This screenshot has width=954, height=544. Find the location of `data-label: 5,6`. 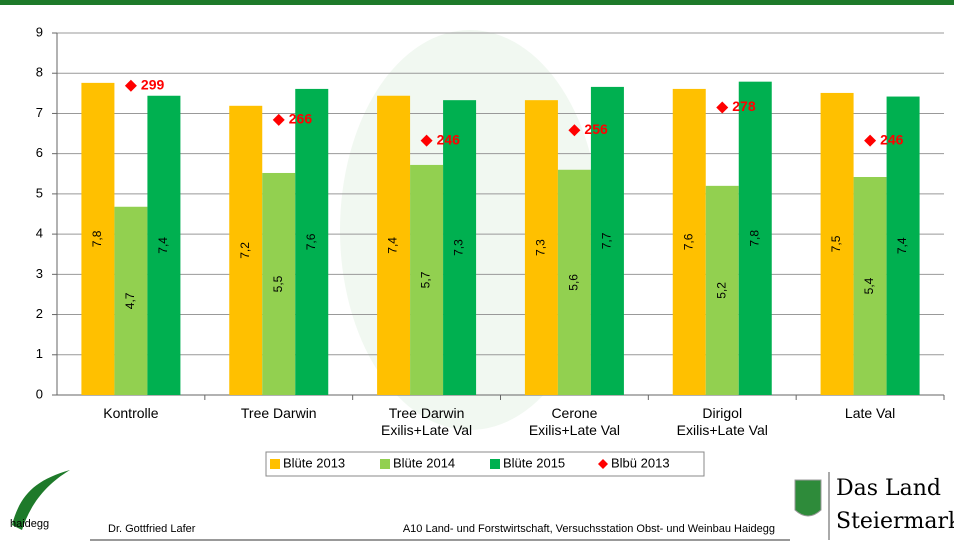

data-label: 5,6 is located at coordinates (574, 282).